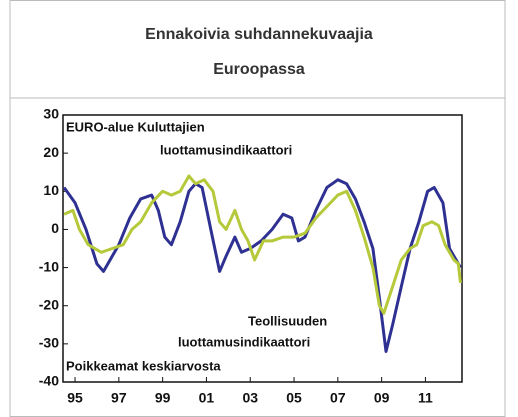 The image size is (518, 417). What do you see at coordinates (259, 69) in the screenshot?
I see `chart-title: Euroopassa` at bounding box center [259, 69].